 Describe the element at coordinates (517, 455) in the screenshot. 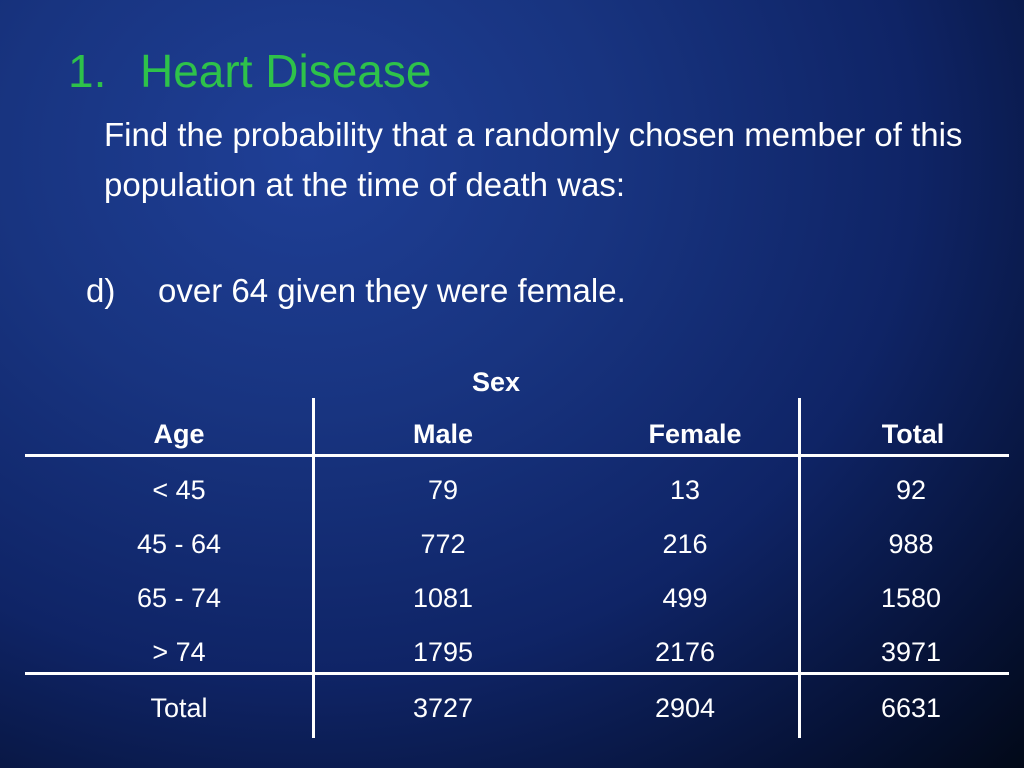

I see `header-divider` at that location.